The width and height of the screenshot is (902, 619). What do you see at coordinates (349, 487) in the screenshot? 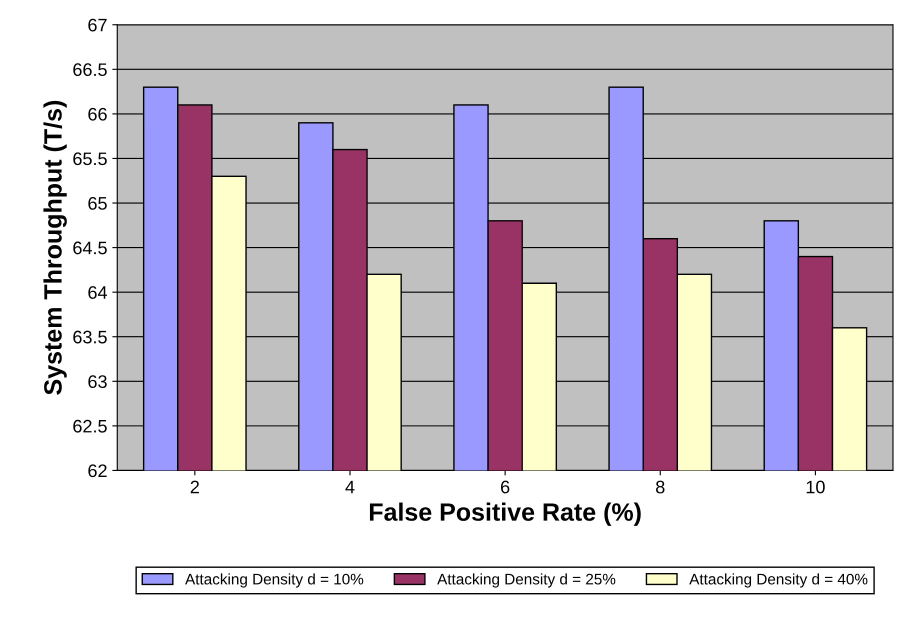
I see `x-tick-label: 4` at bounding box center [349, 487].